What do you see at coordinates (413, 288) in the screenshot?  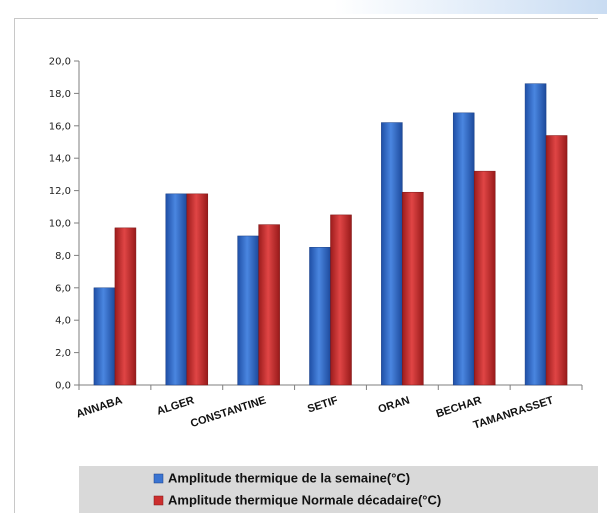 I see `bar-normale-oran` at bounding box center [413, 288].